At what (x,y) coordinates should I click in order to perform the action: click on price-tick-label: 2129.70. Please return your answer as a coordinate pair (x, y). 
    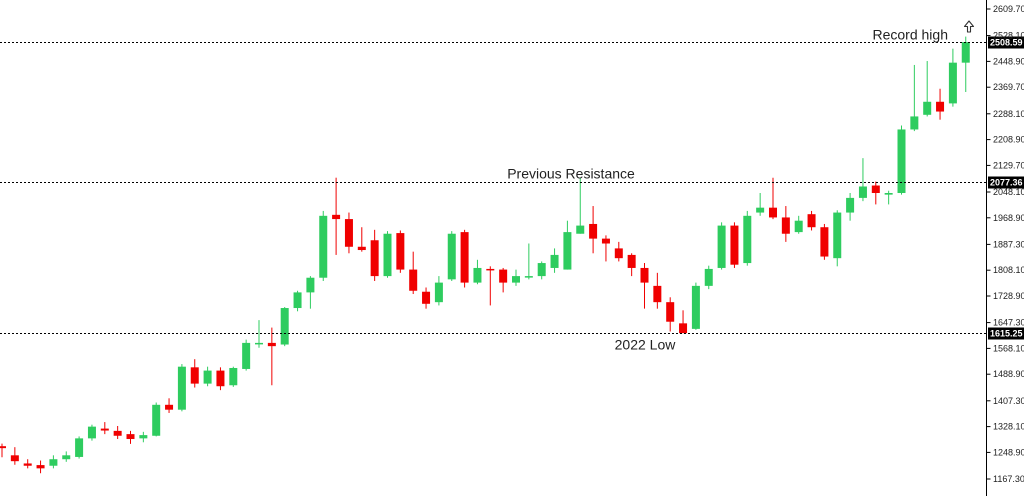
    Looking at the image, I should click on (1008, 165).